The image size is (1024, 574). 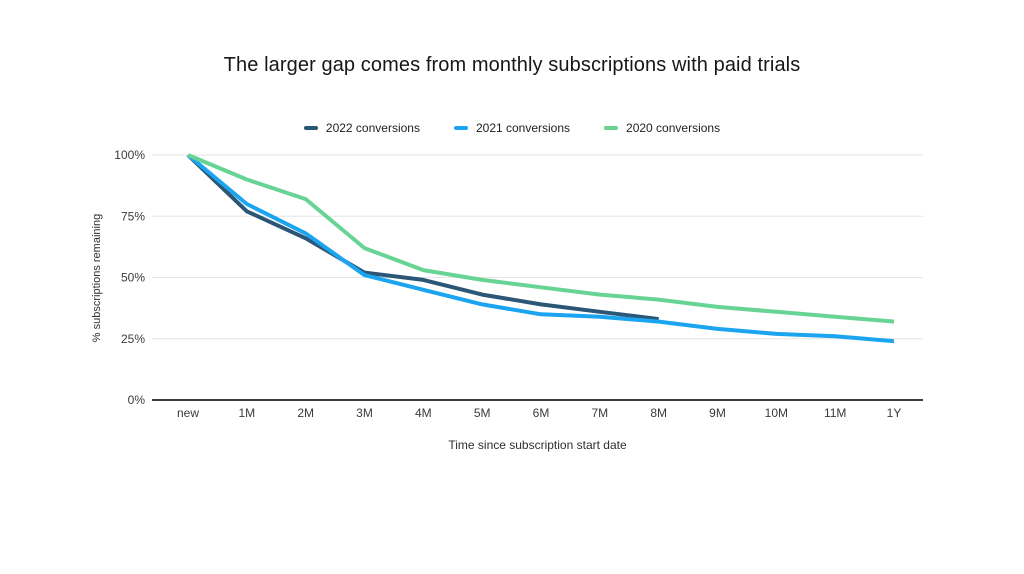 I want to click on y-axis-title: % subscriptions remaining, so click(x=97, y=278).